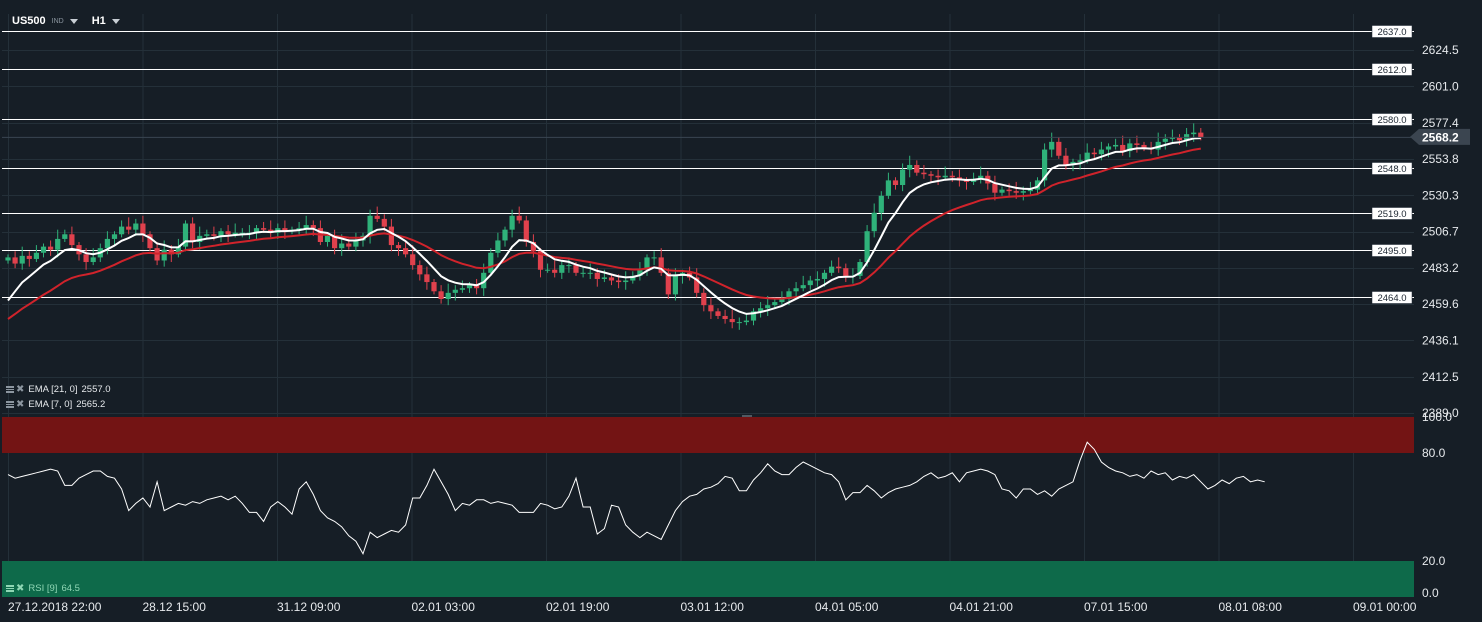 Image resolution: width=1482 pixels, height=622 pixels. Describe the element at coordinates (1391, 120) in the screenshot. I see `level-label: 2580.0` at that location.